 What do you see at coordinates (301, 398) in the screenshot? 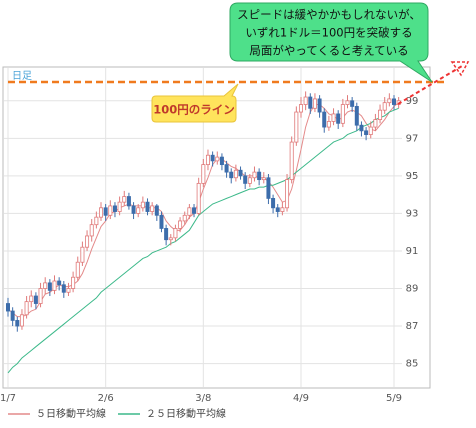
I see `x-tick-label: 4/9` at bounding box center [301, 398].